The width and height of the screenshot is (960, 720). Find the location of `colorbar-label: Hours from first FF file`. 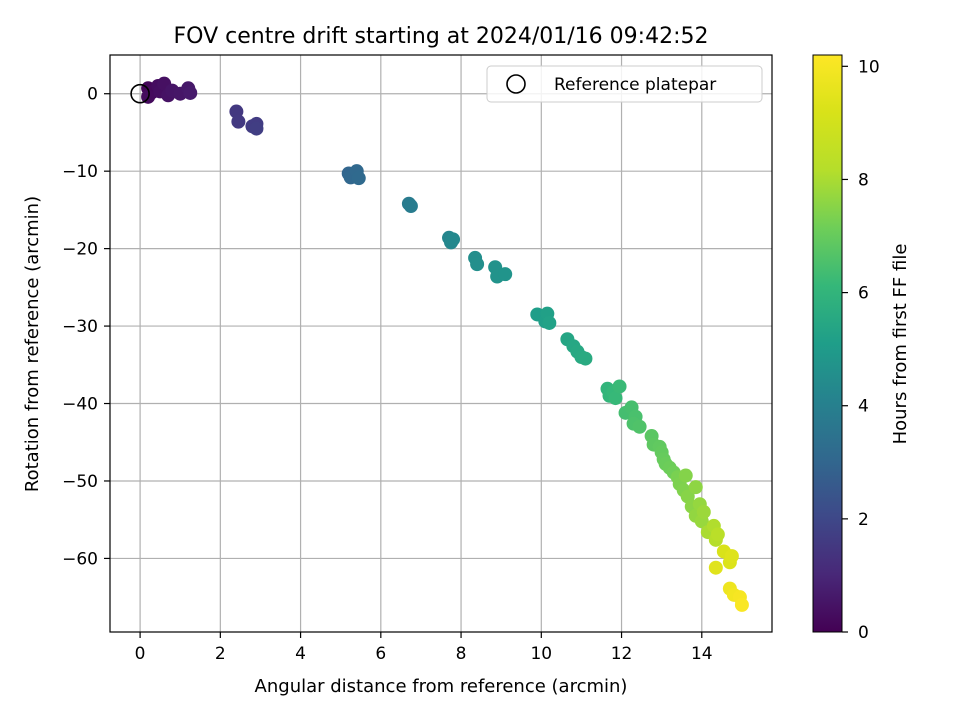

colorbar-label: Hours from first FF file is located at coordinates (900, 344).